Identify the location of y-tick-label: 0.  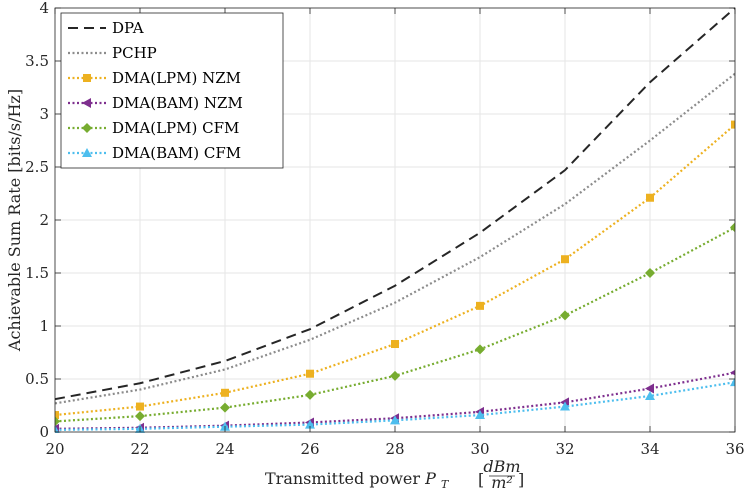
(44, 432).